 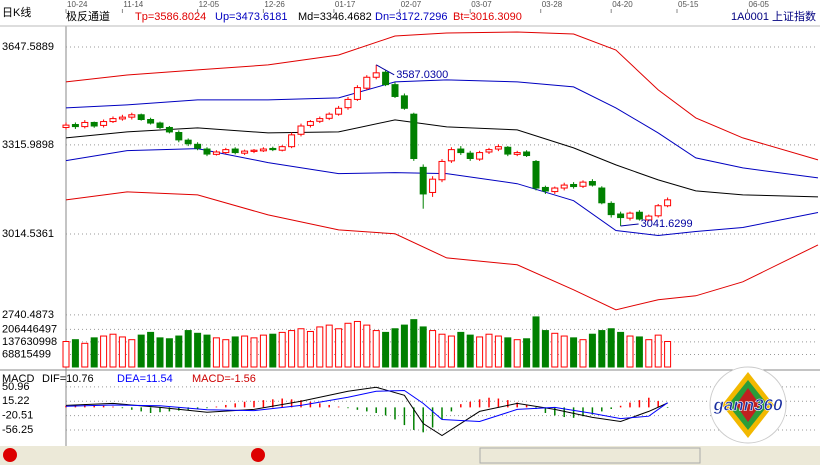 What do you see at coordinates (209, 4) in the screenshot?
I see `x-tick-label: 12-05` at bounding box center [209, 4].